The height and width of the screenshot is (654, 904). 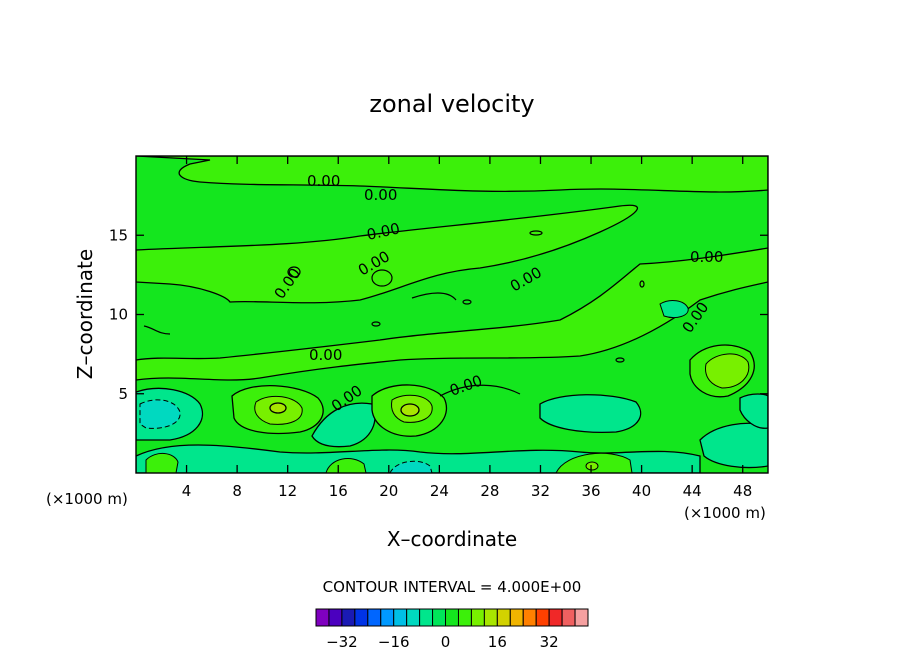 I want to click on x-tick-label: 48, so click(x=742, y=491).